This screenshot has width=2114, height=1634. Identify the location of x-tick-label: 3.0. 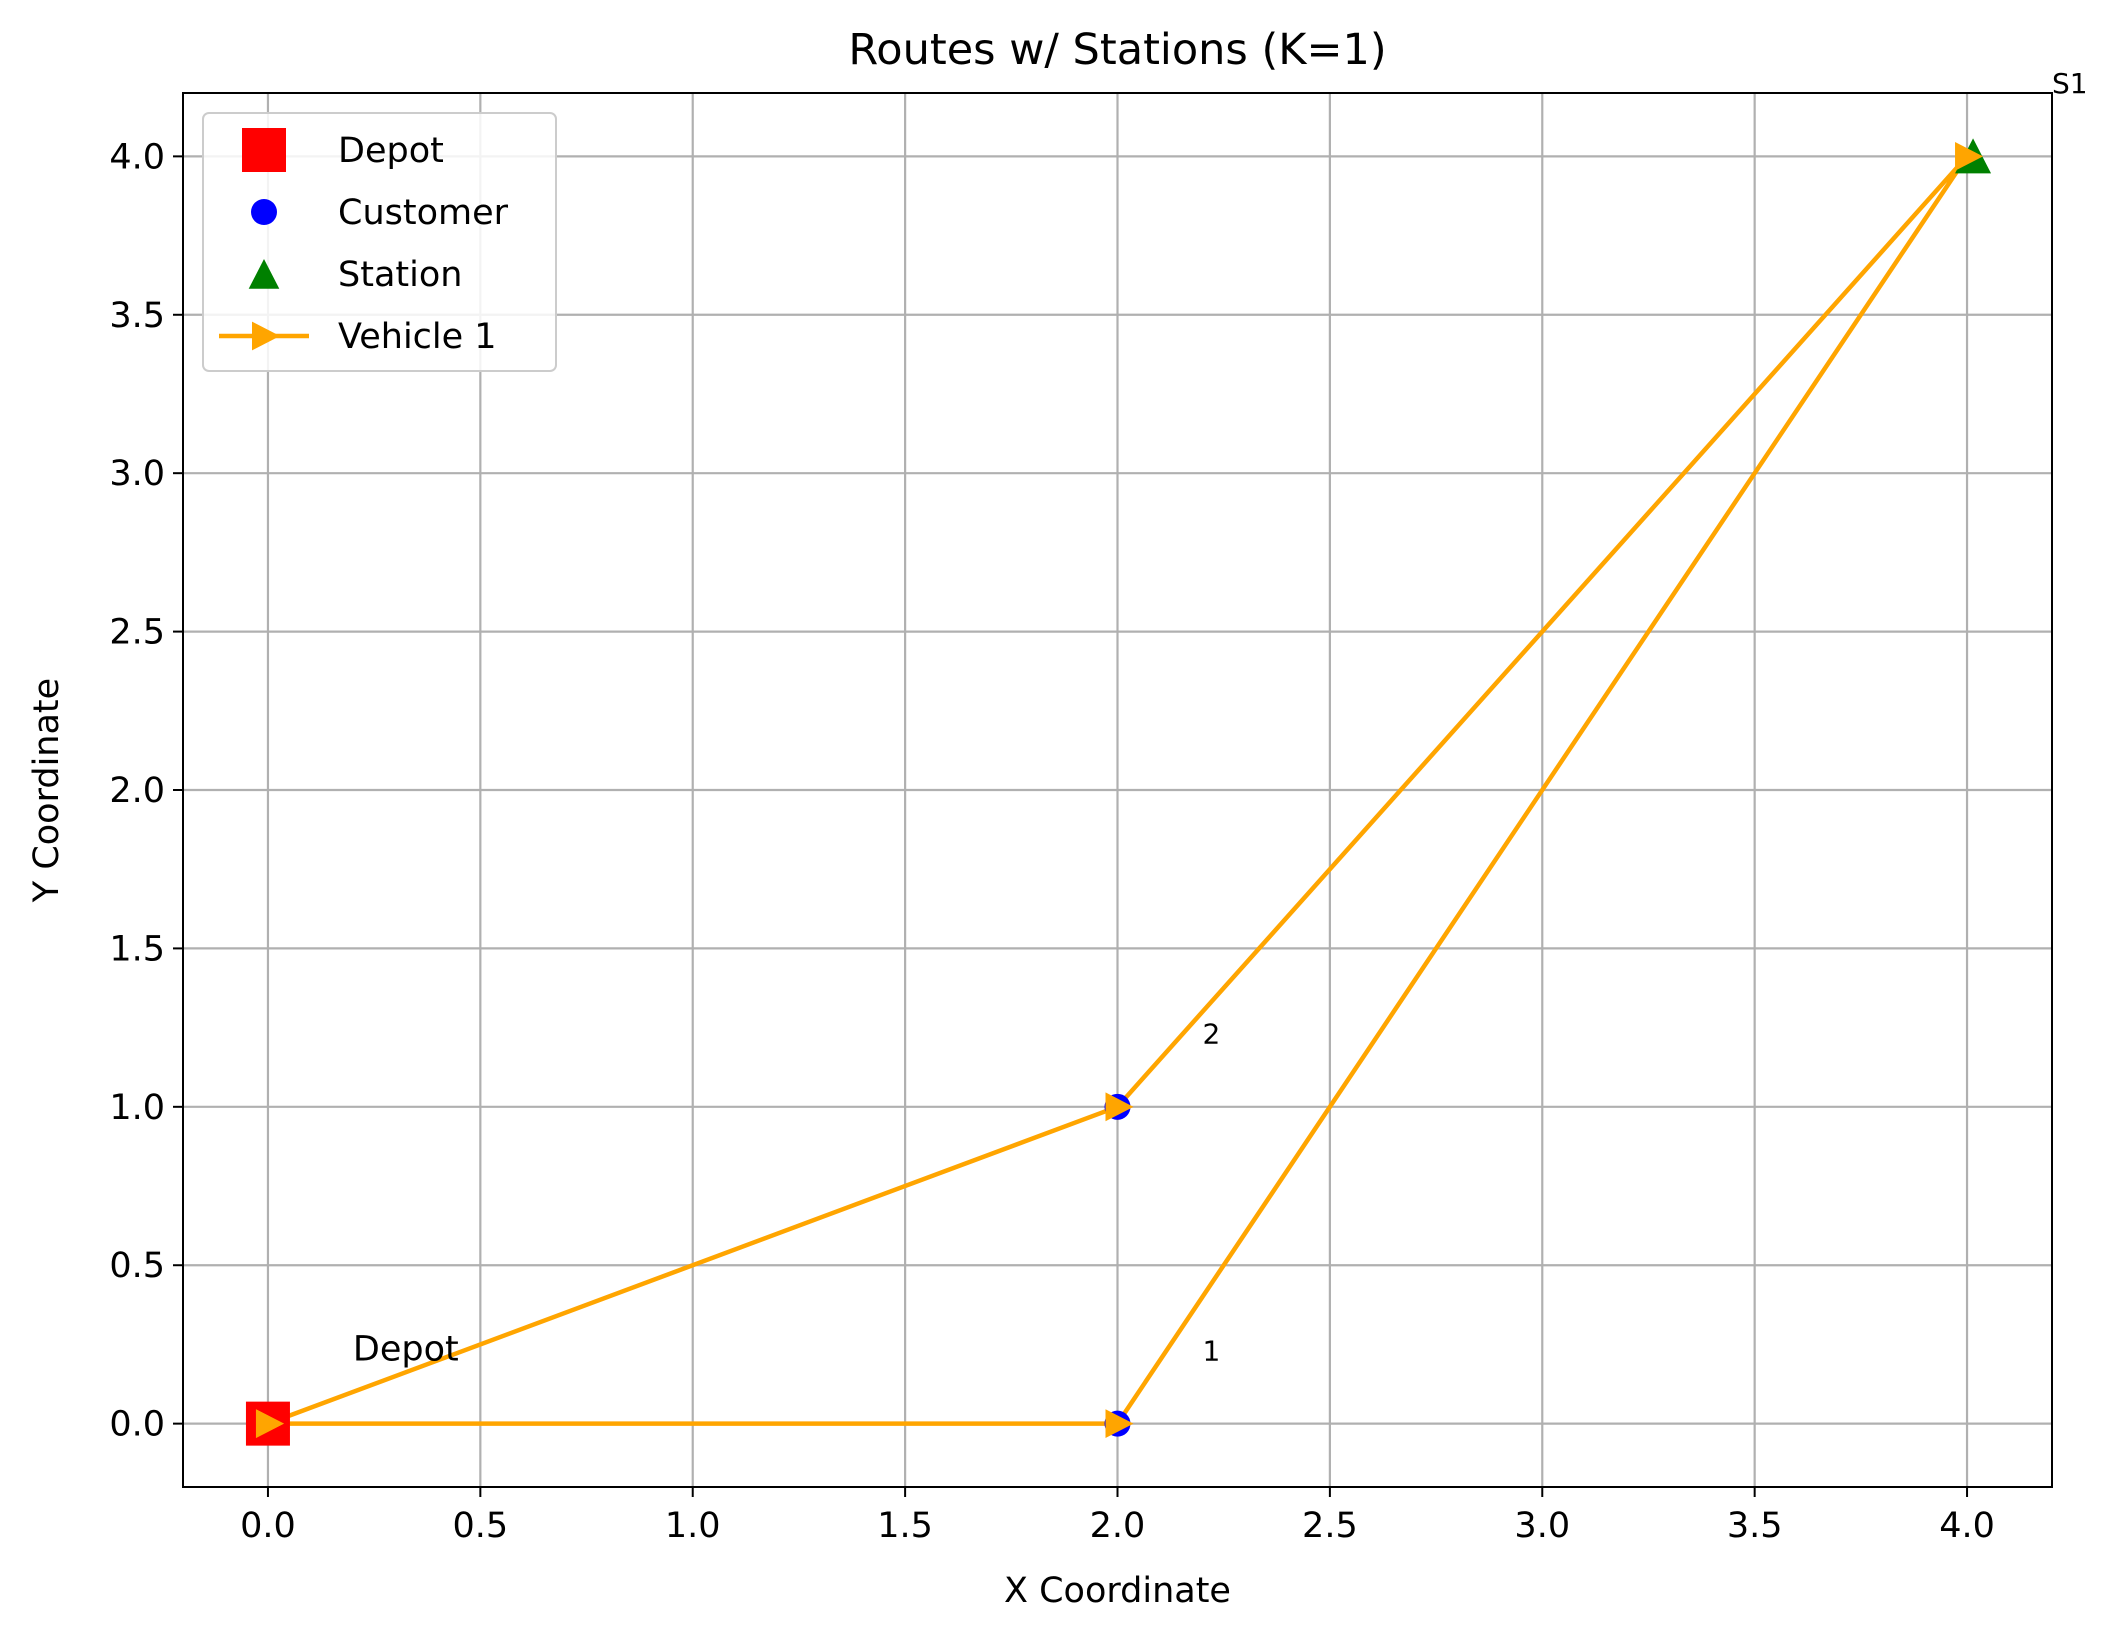
(1542, 1526).